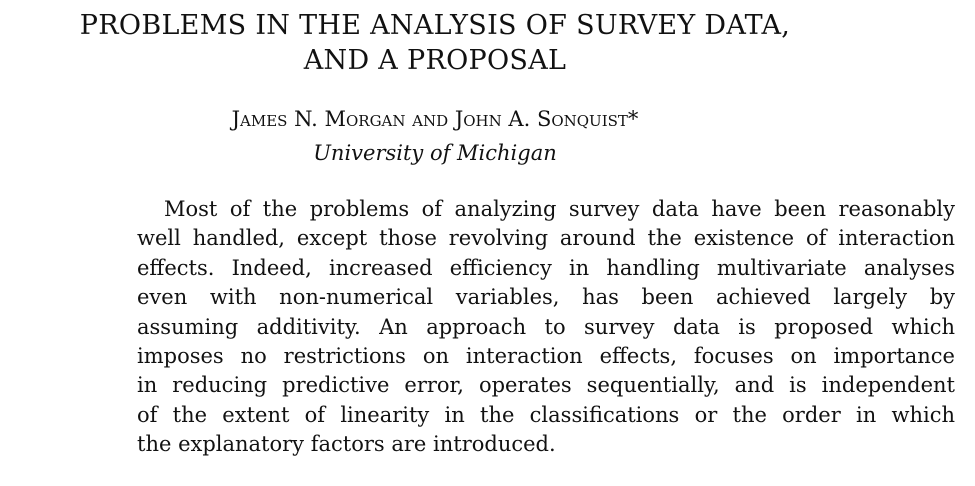 This screenshot has width=975, height=486. What do you see at coordinates (435, 119) in the screenshot?
I see `author-names: James N. Morgan and John A. Sonquist*` at bounding box center [435, 119].